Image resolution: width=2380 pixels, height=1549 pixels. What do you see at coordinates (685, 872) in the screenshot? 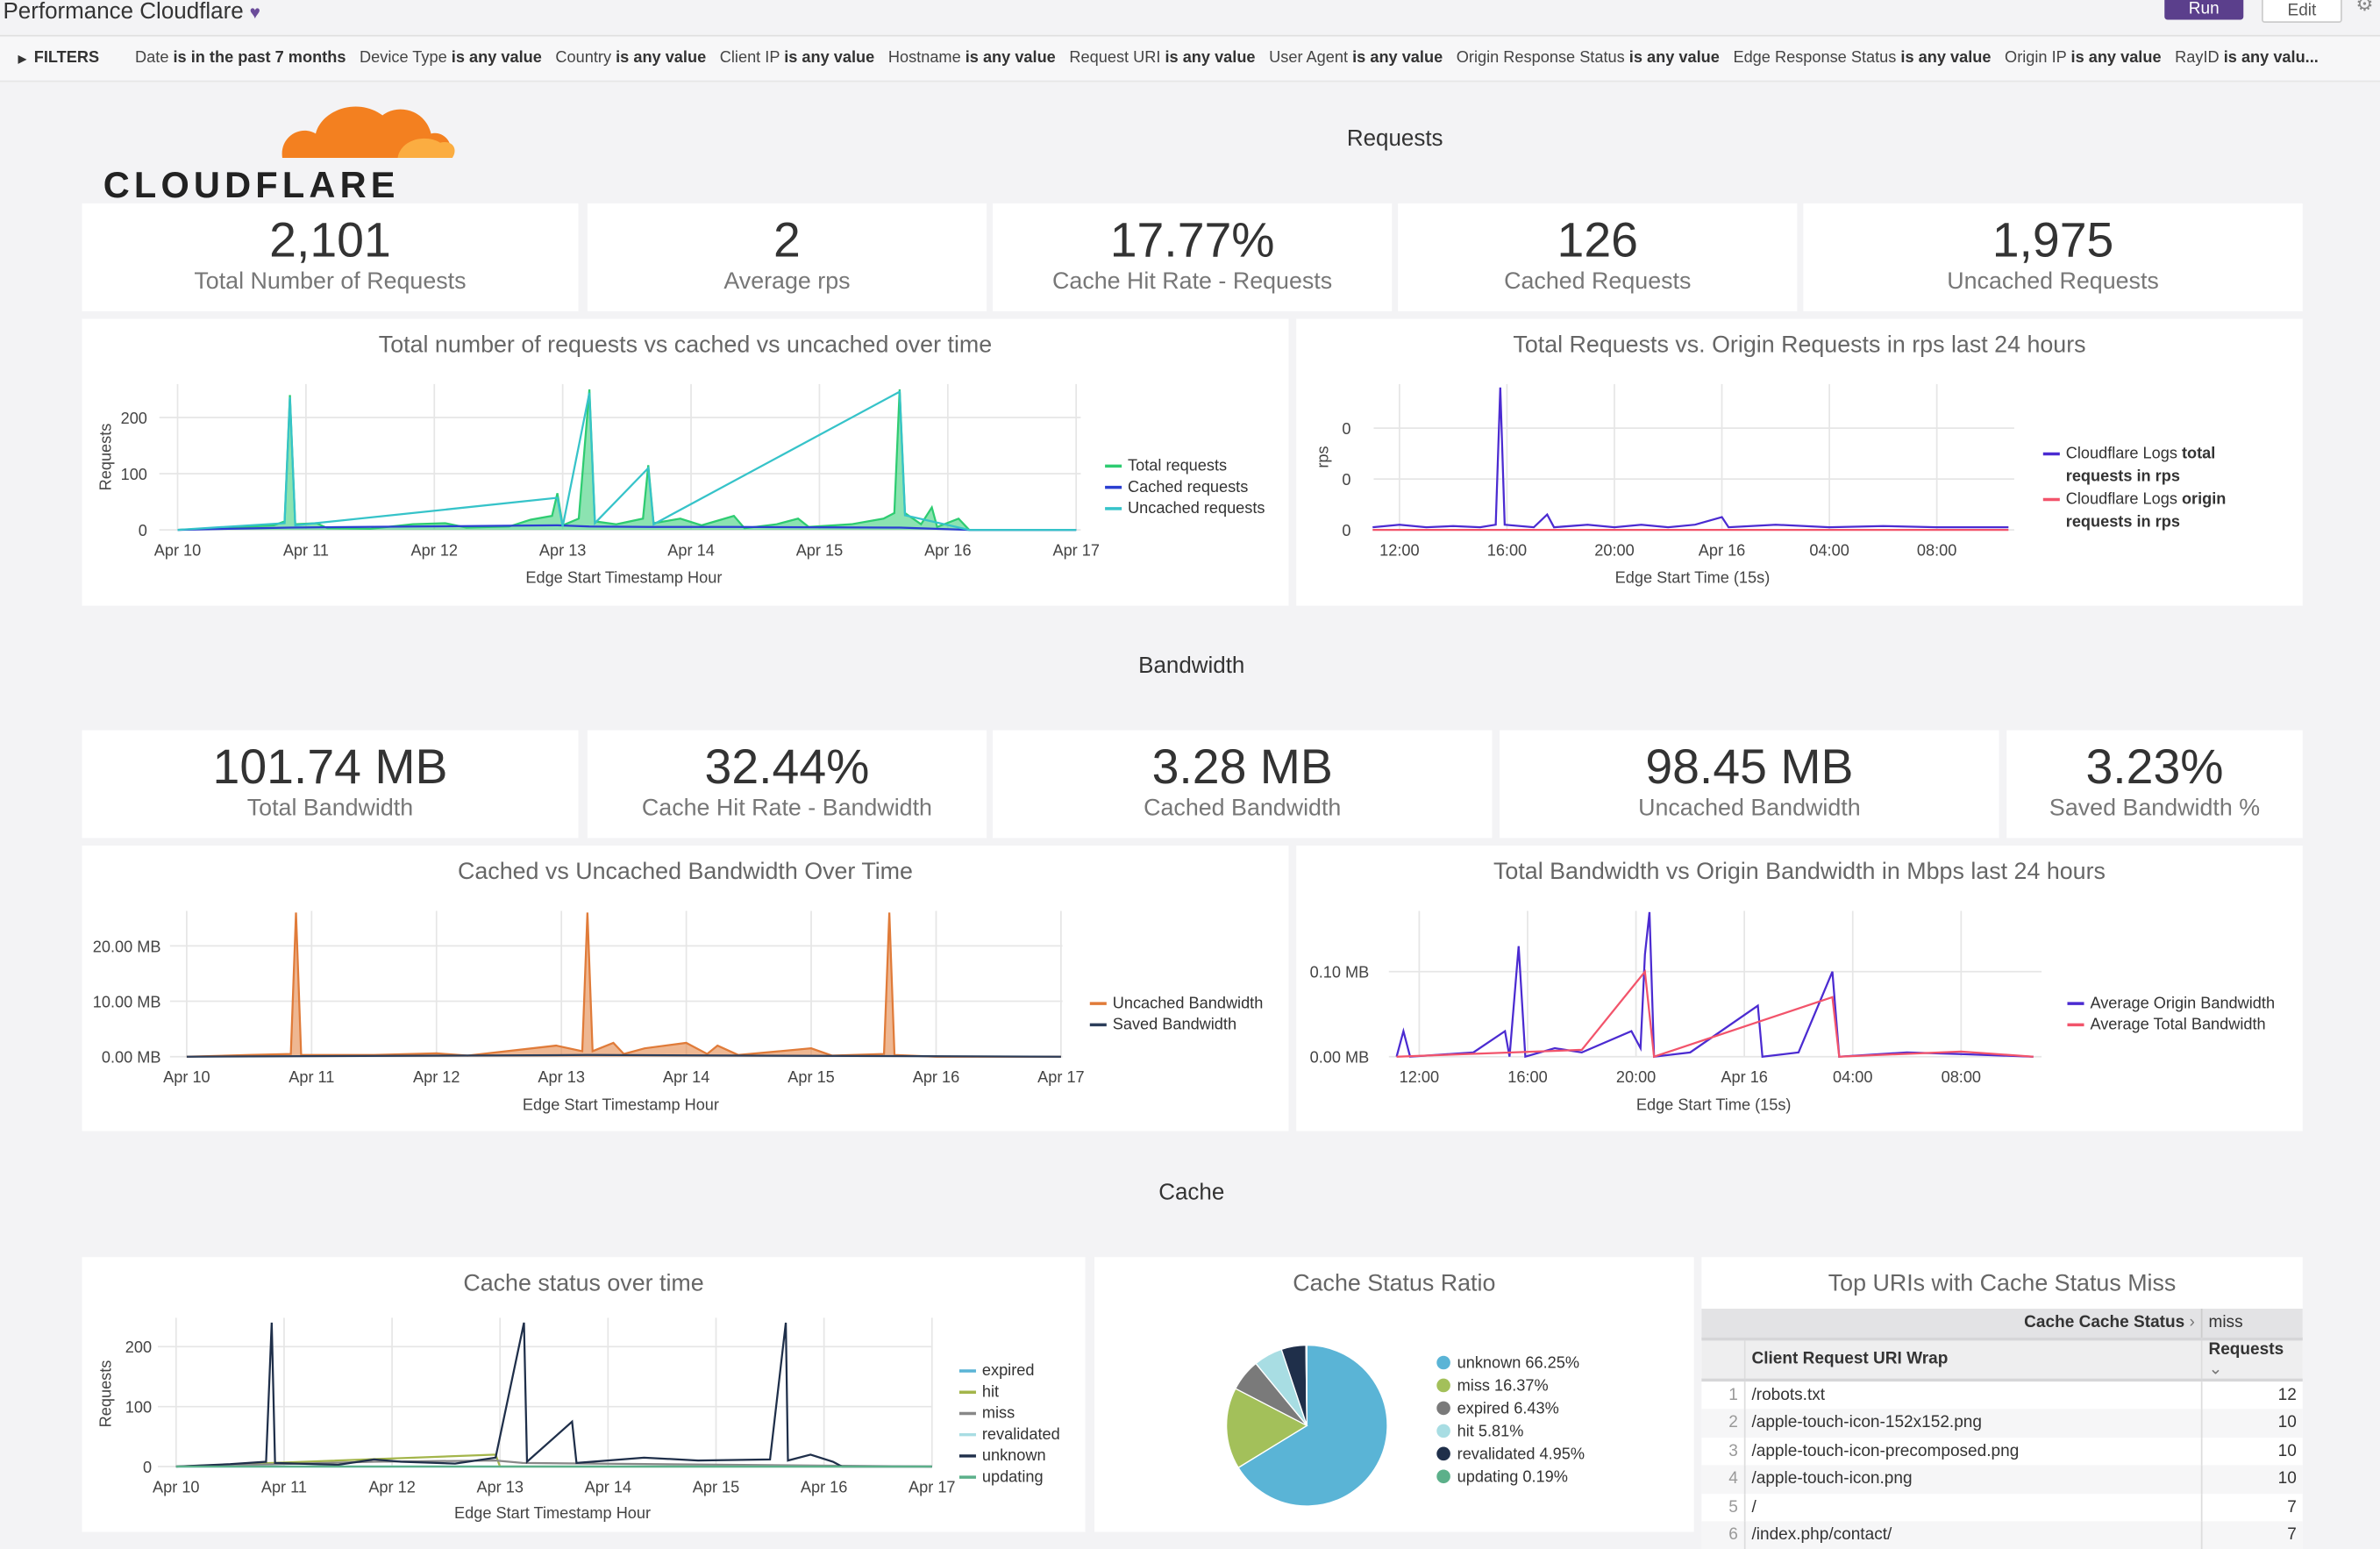
I see `panel-title: Cached vs Uncached Bandwidth Over Time` at bounding box center [685, 872].